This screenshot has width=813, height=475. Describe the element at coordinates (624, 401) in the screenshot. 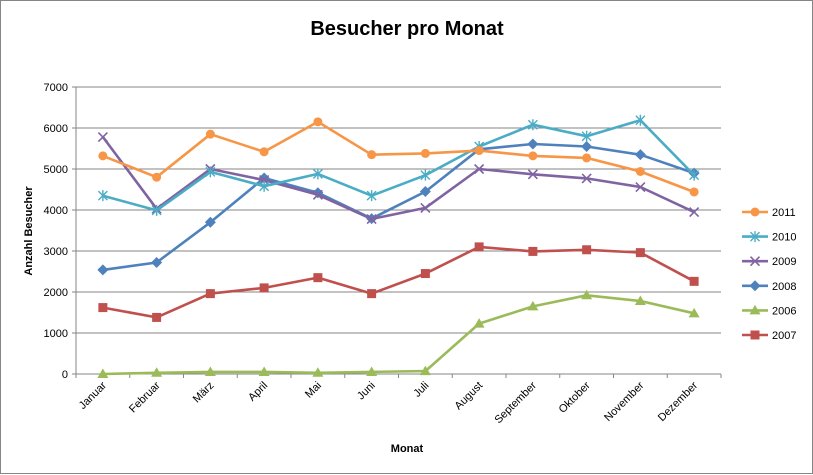

I see `x-tick-label: November` at that location.